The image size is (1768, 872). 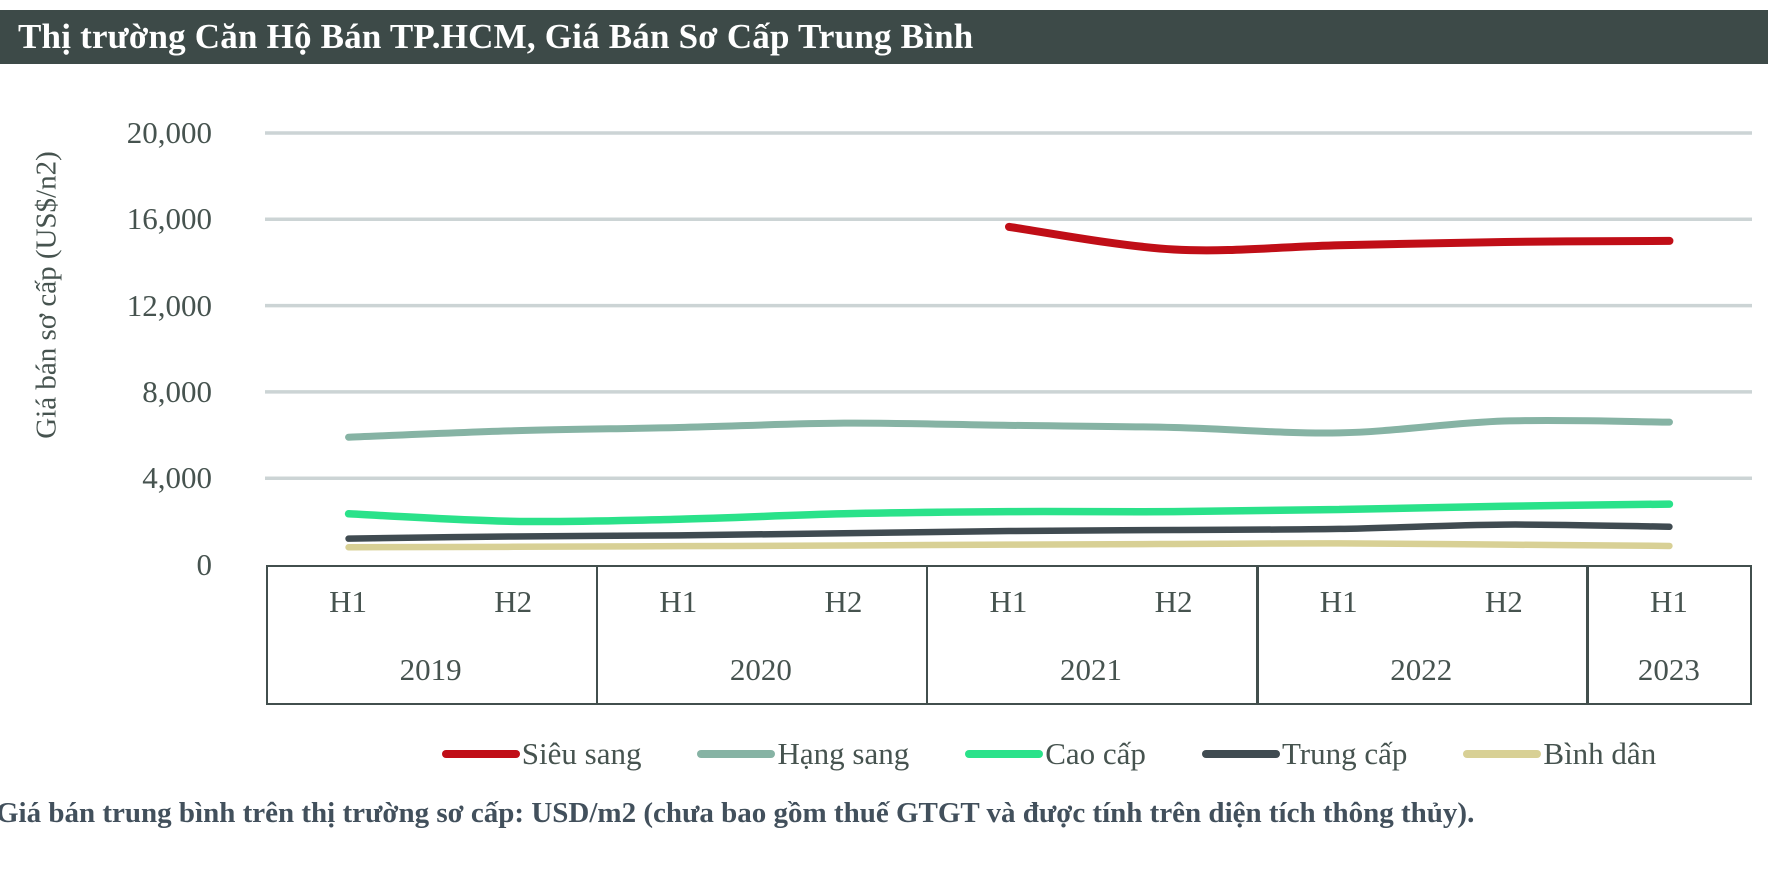 I want to click on year-label-cell: 2021, so click(x=1091, y=669).